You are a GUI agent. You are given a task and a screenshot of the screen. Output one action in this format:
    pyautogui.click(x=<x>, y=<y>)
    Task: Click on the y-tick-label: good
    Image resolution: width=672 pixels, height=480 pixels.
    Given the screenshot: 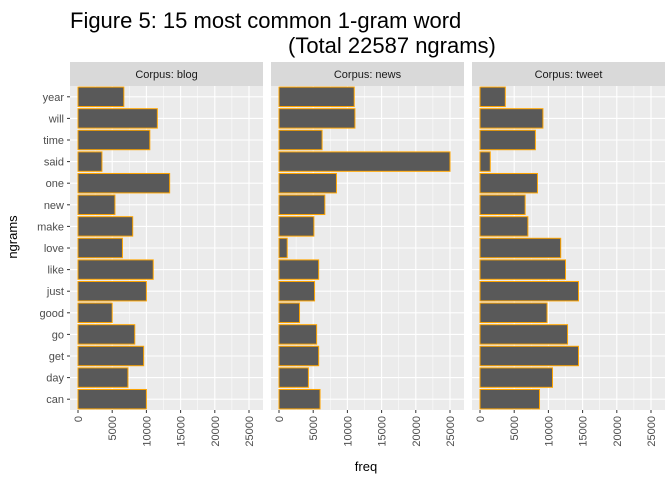 What is the action you would take?
    pyautogui.click(x=52, y=314)
    